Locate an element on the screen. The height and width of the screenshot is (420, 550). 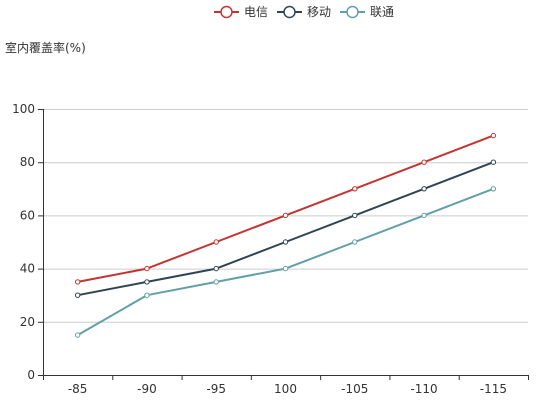
y-axis-label: 室内覆盖率(%) is located at coordinates (45, 47).